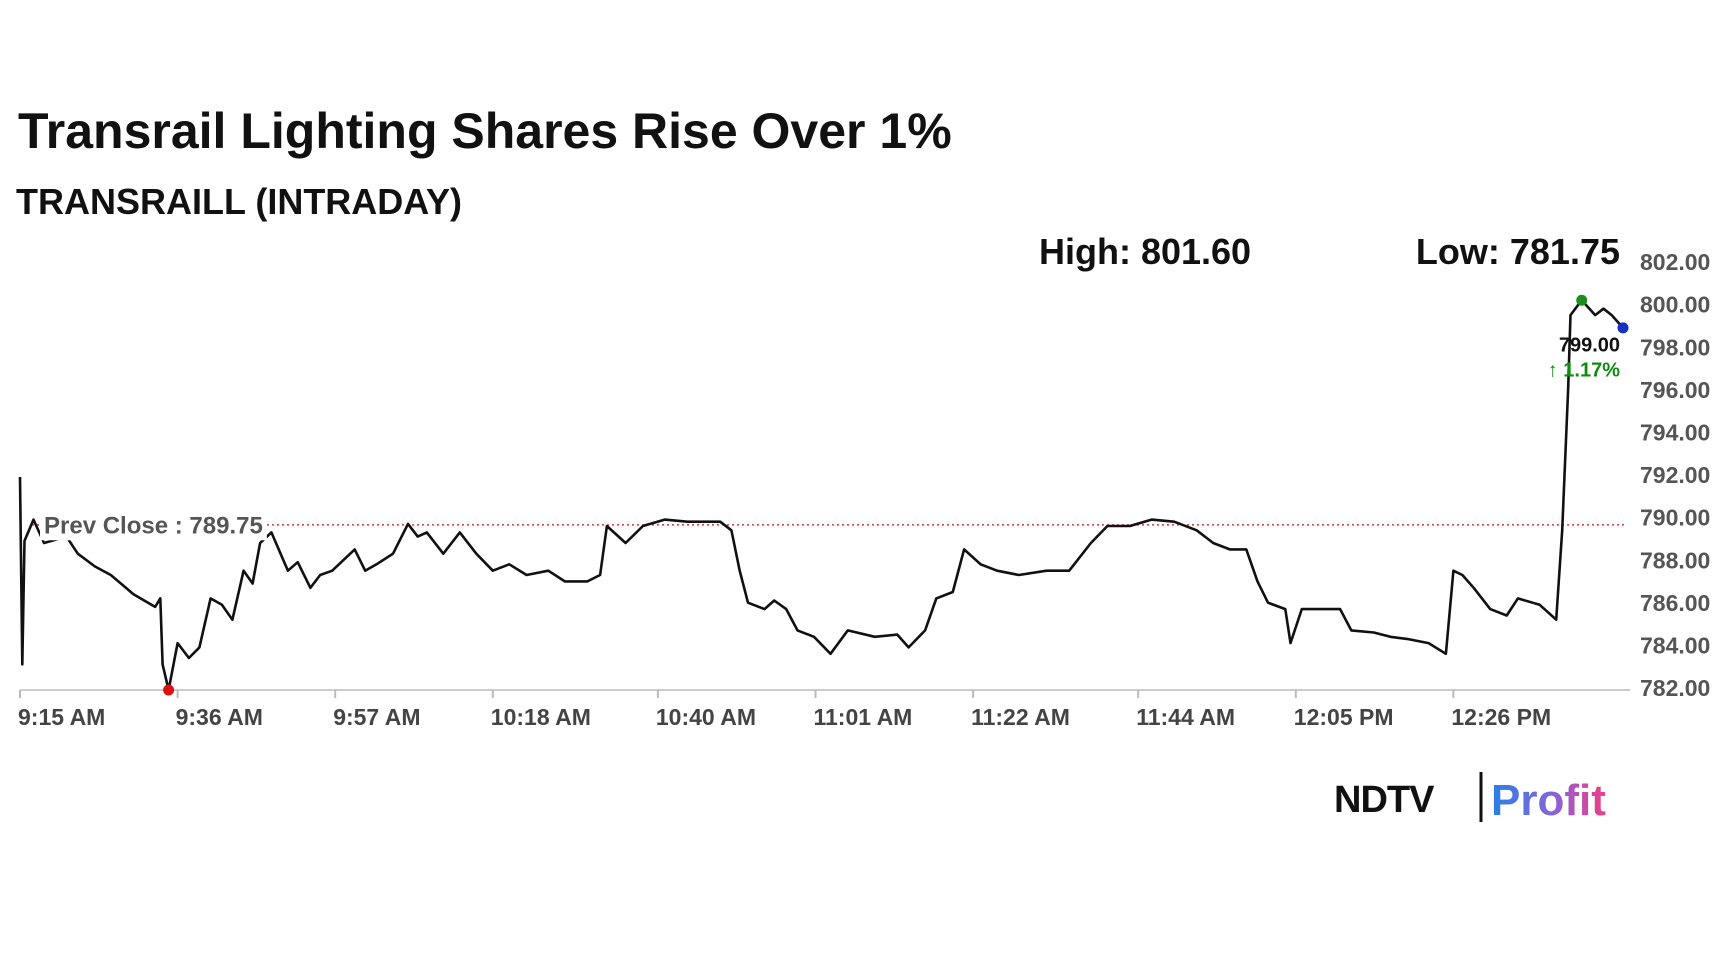 The height and width of the screenshot is (972, 1728). What do you see at coordinates (1675, 688) in the screenshot?
I see `y-tick-label: 782.00` at bounding box center [1675, 688].